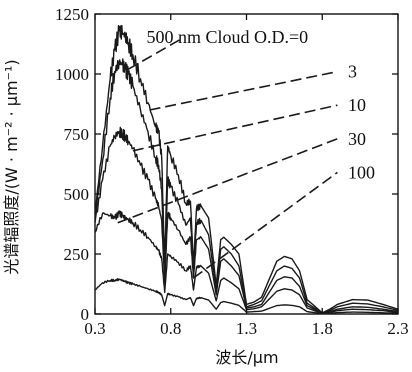 Image resolution: width=412 pixels, height=372 pixels. Describe the element at coordinates (72, 14) in the screenshot. I see `y-tick-label: 1250` at that location.